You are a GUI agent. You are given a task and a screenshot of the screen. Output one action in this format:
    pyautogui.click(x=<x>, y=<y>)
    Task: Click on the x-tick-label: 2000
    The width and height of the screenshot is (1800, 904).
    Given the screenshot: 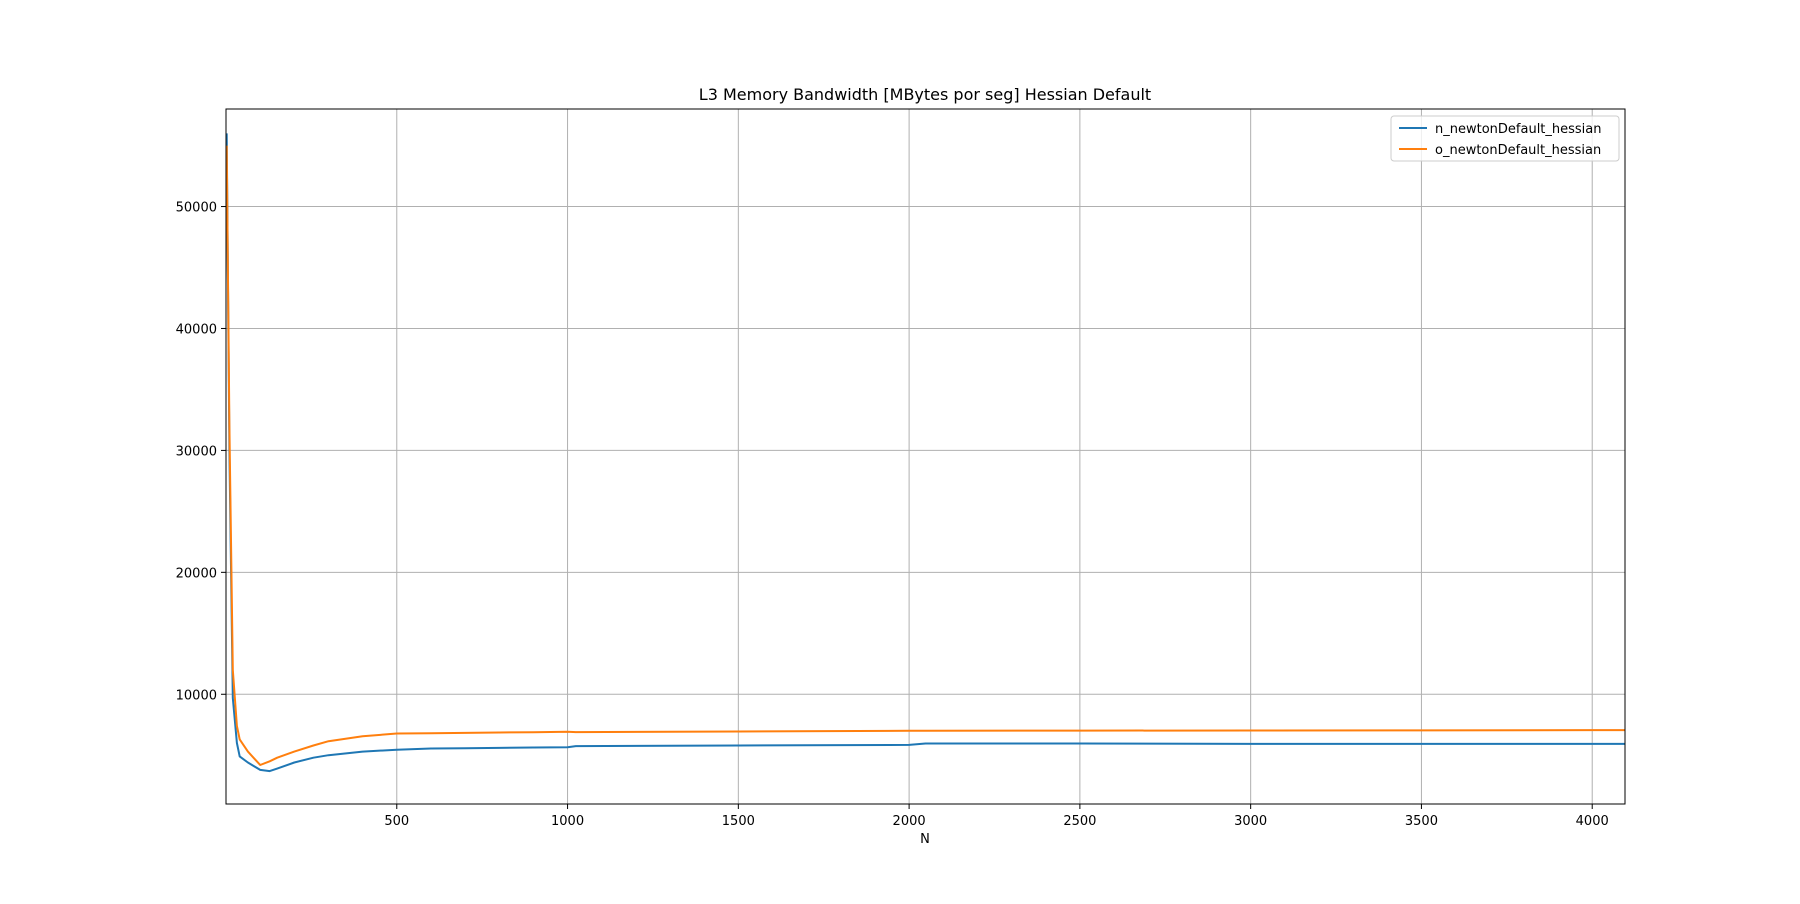 What is the action you would take?
    pyautogui.click(x=909, y=821)
    